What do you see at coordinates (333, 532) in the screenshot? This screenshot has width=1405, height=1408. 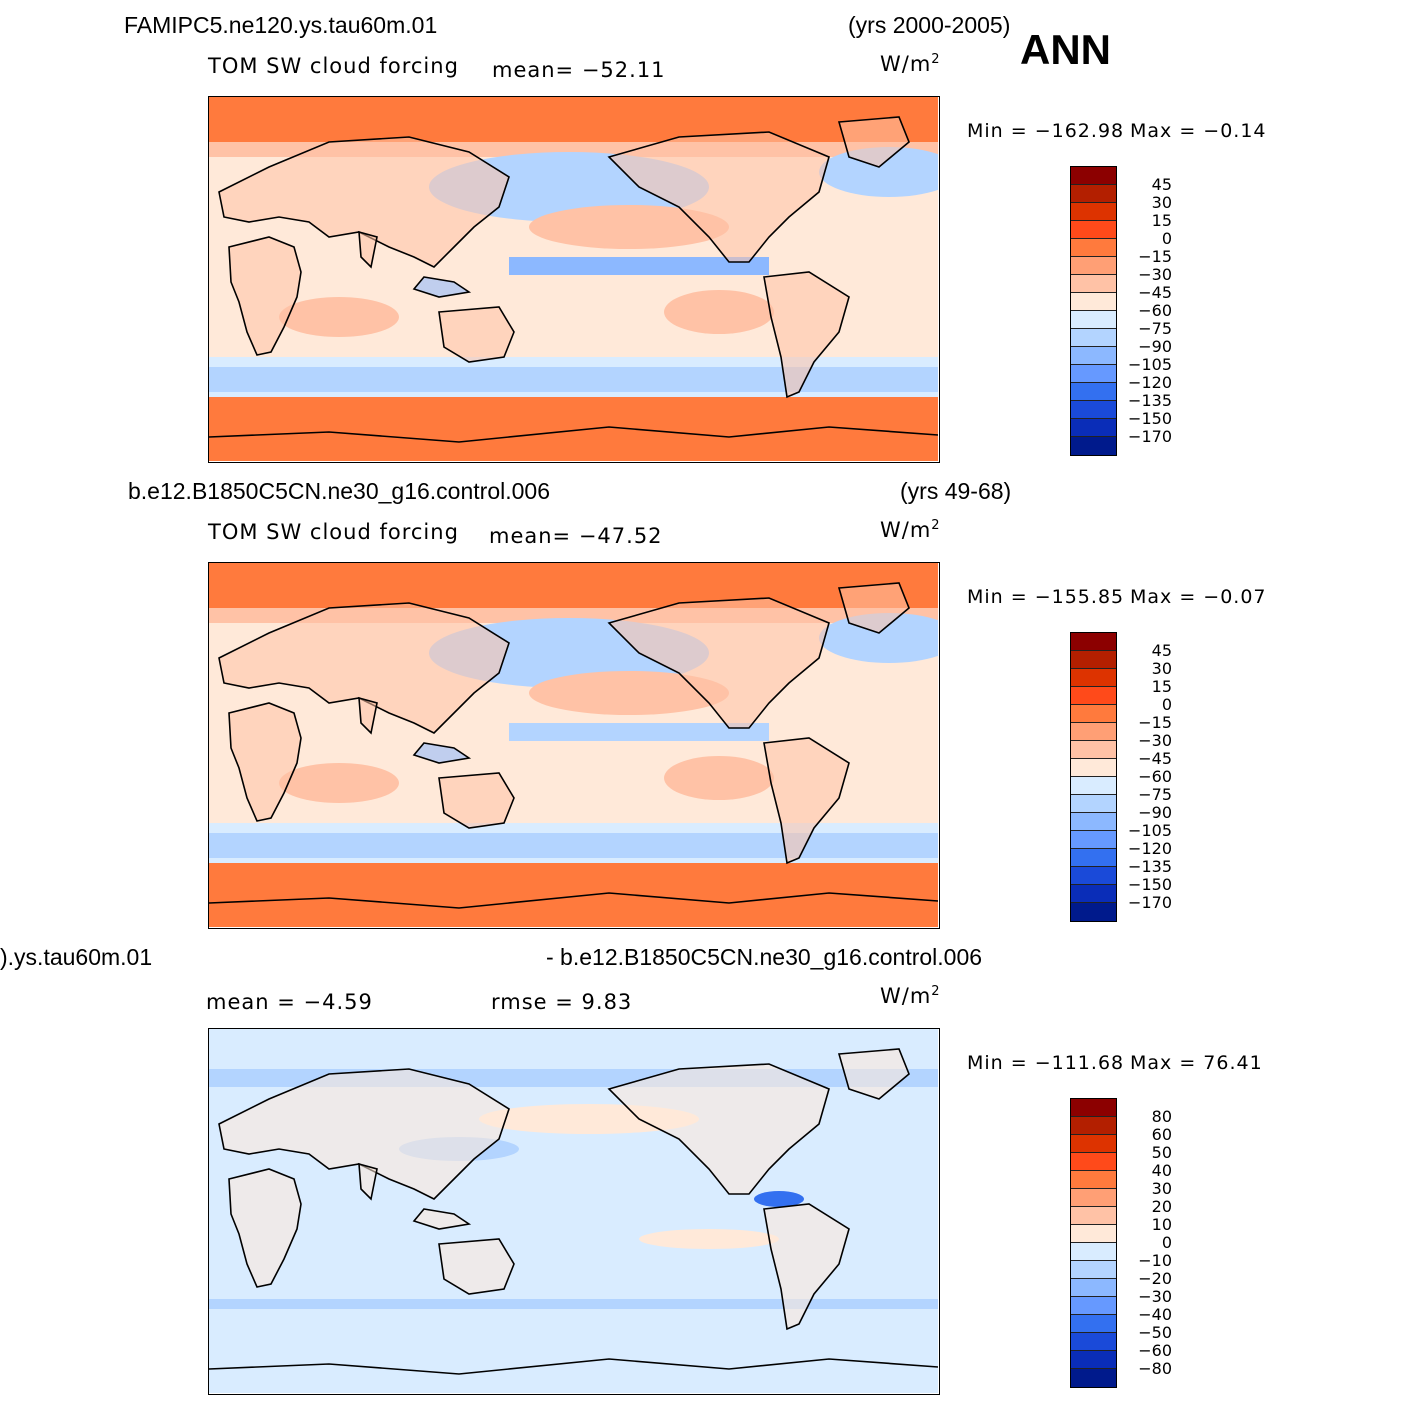 I see `panel-2-var-label: TOM SW cloud forcing` at bounding box center [333, 532].